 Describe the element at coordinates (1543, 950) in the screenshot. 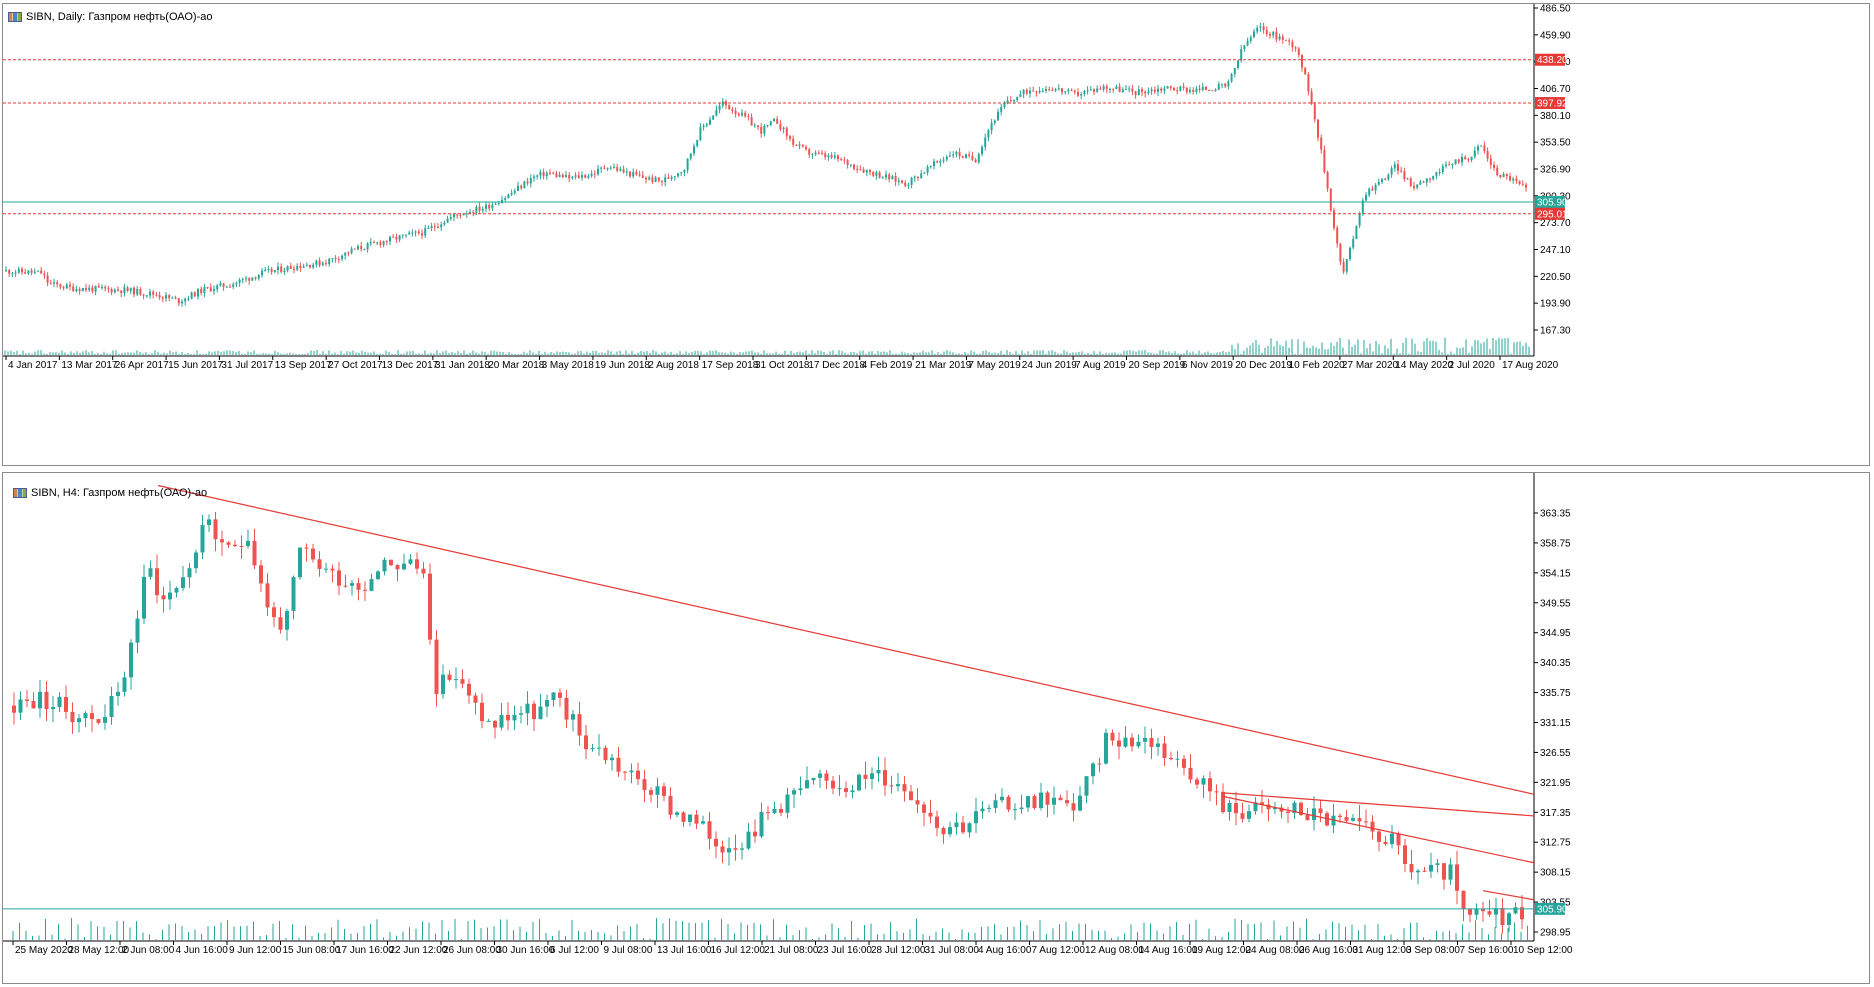

I see `date-label: 10 Sep 12:00` at that location.